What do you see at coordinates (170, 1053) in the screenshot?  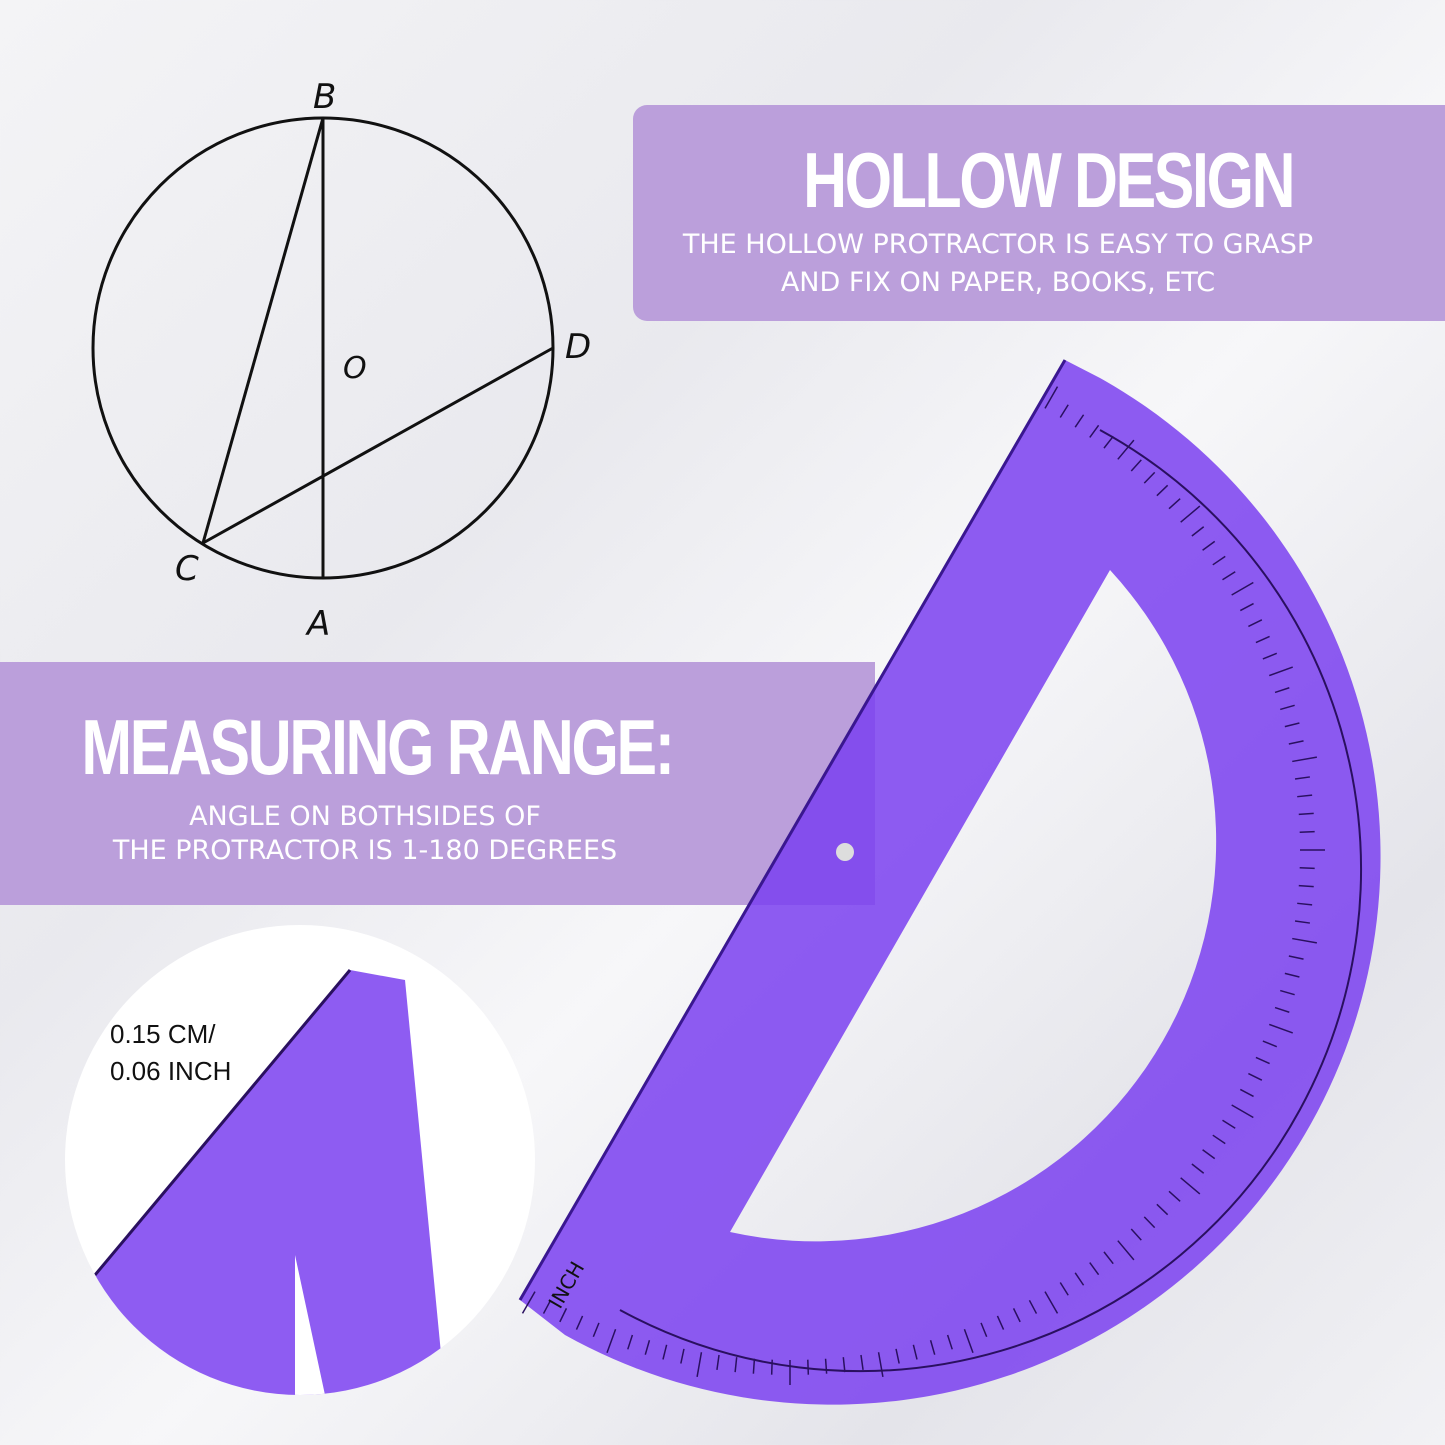 I see `thickness-label: 0.15 CM/ 0.06 INCH` at bounding box center [170, 1053].